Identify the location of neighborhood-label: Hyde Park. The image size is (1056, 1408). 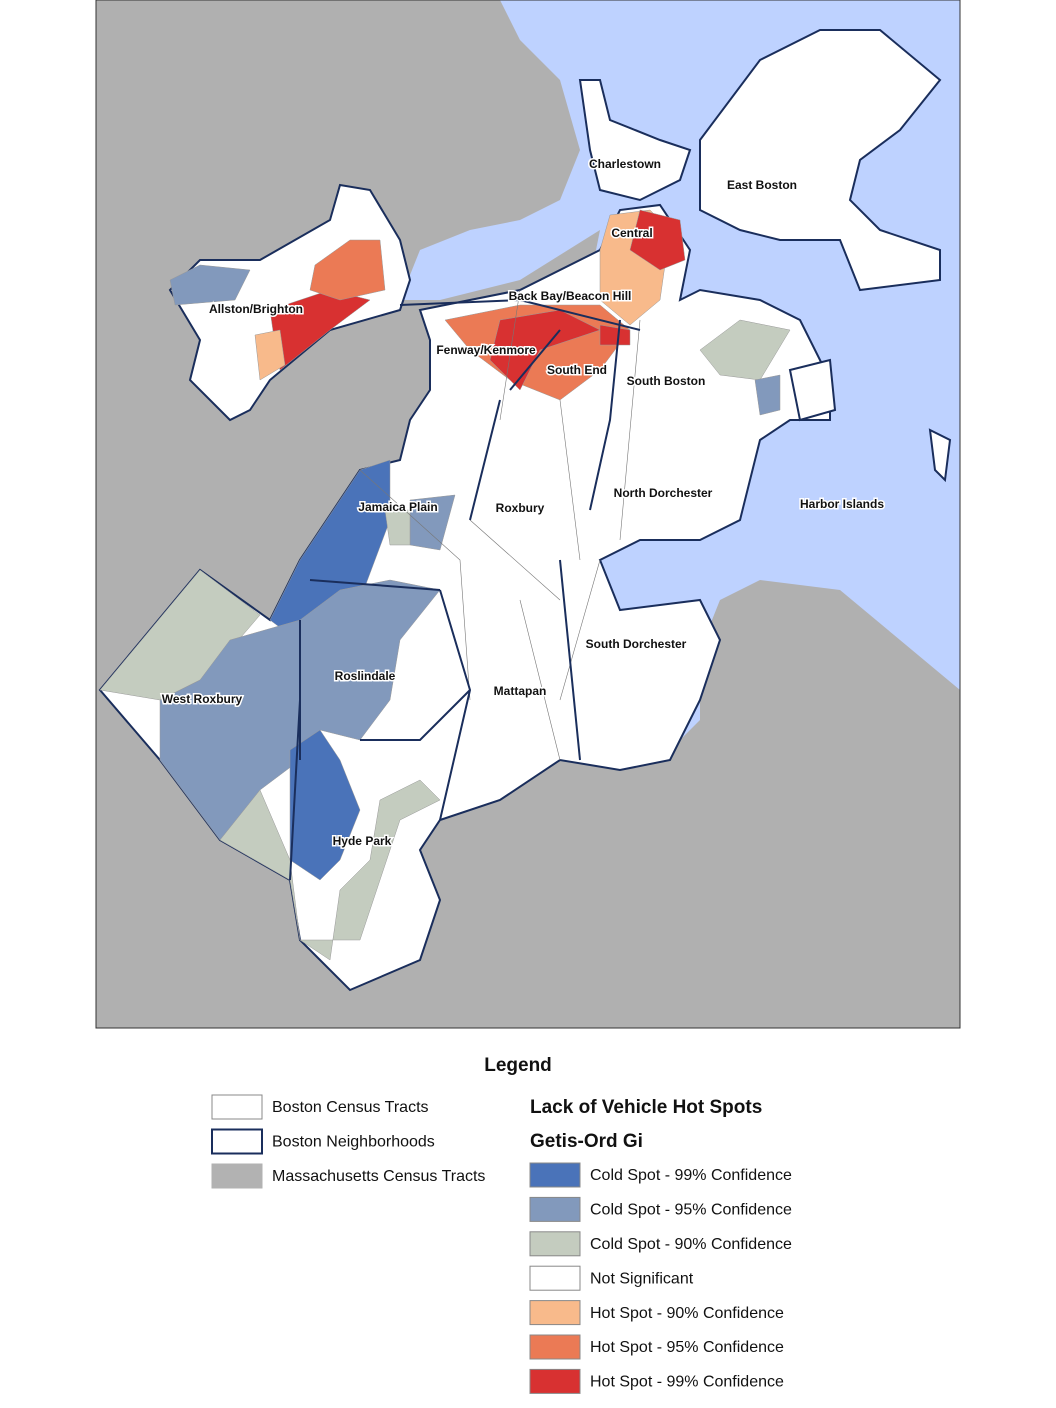
(362, 841).